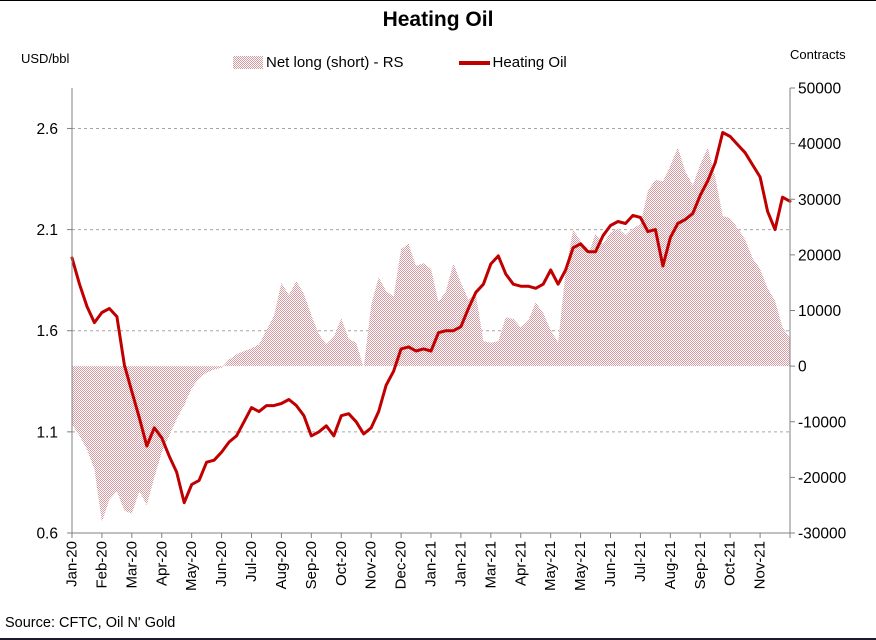 This screenshot has width=876, height=640. I want to click on right-axis-tick-label: 20000, so click(819, 255).